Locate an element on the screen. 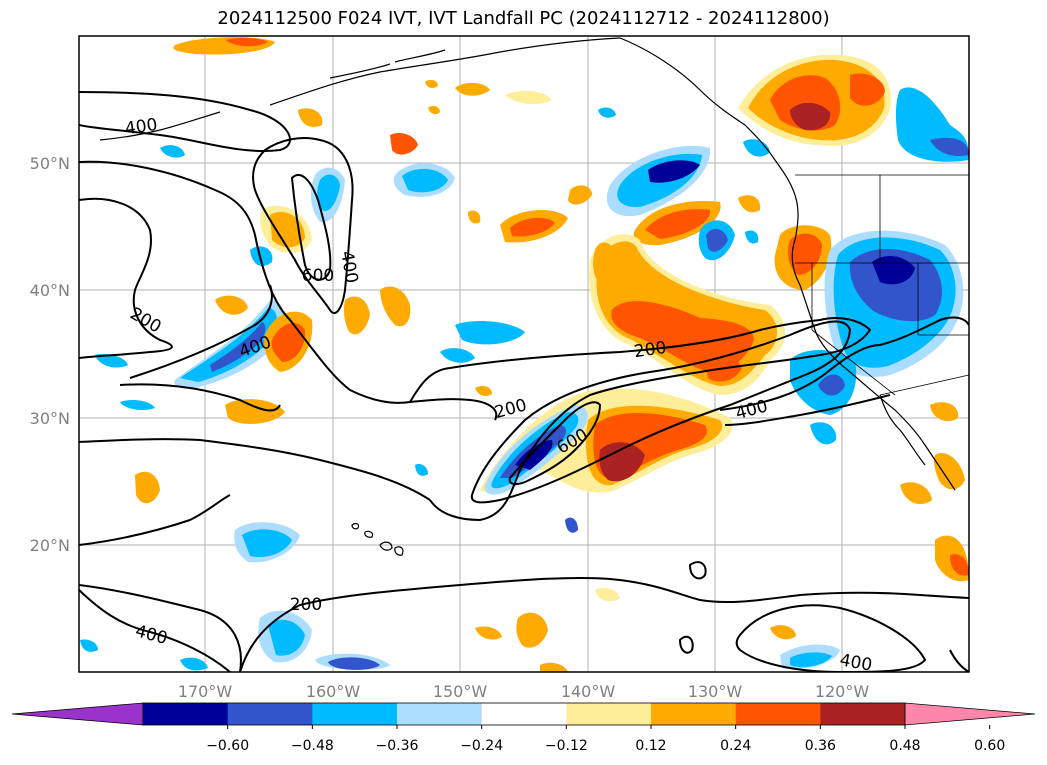  lat-label: 20°N is located at coordinates (50, 545).